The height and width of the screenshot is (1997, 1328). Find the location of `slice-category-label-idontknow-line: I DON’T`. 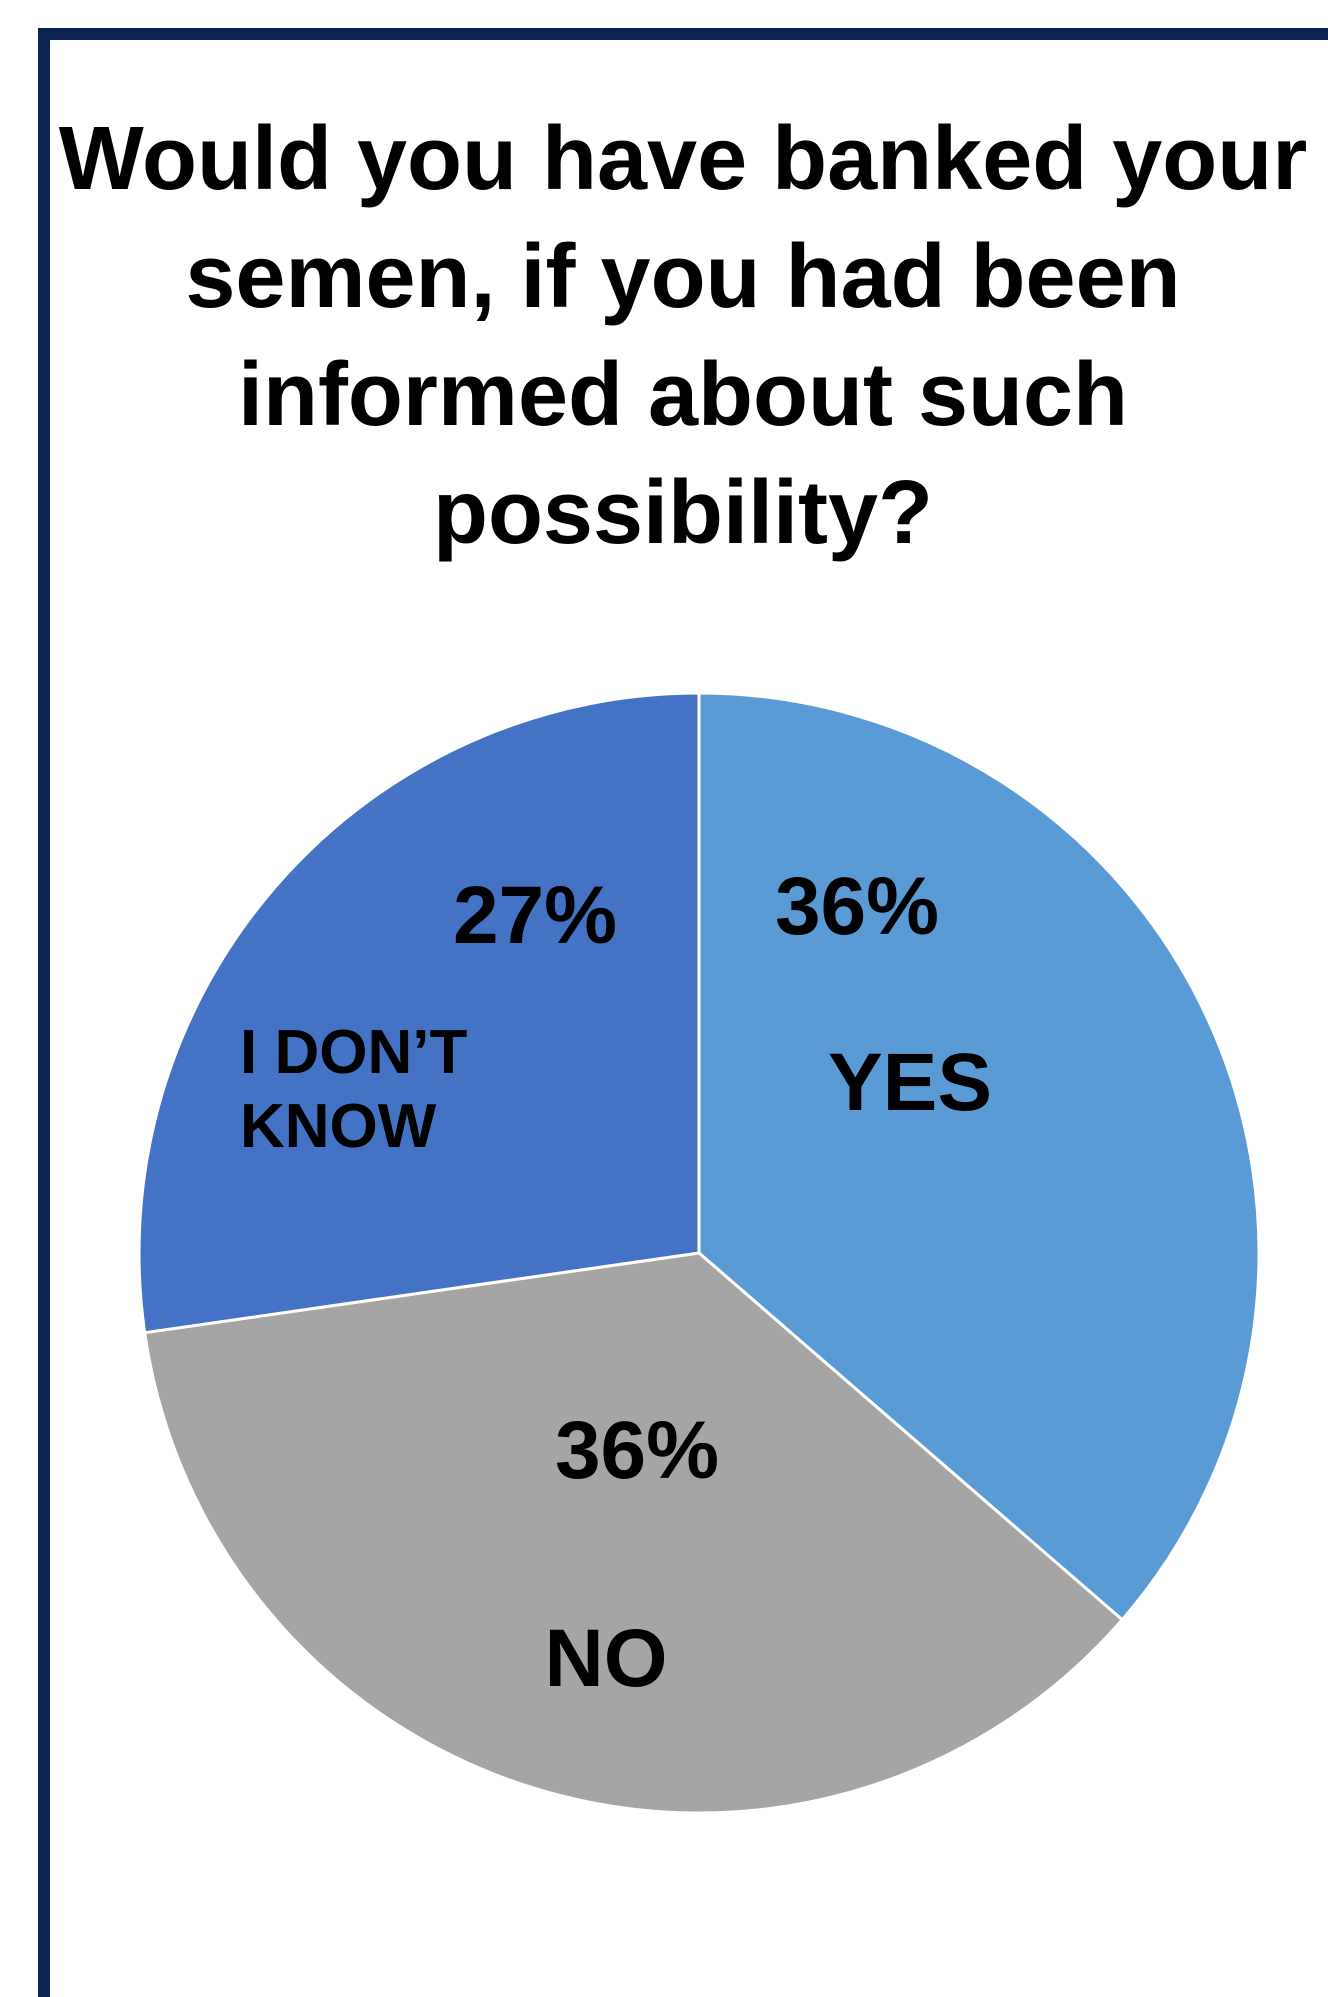

slice-category-label-idontknow-line: I DON’T is located at coordinates (353, 1052).